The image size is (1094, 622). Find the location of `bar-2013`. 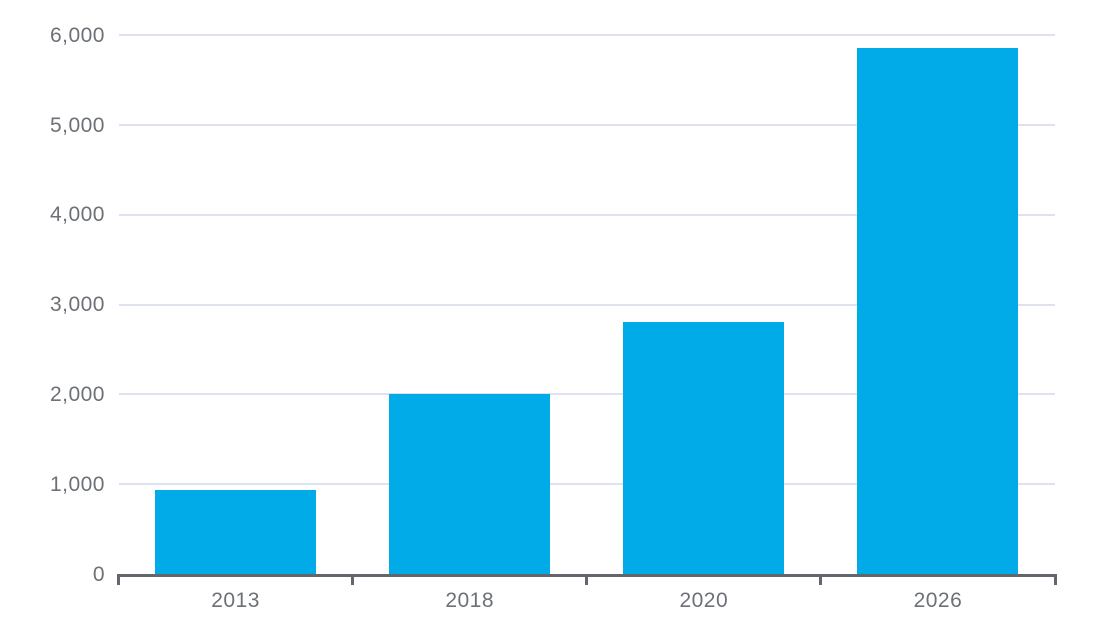

bar-2013 is located at coordinates (236, 532).